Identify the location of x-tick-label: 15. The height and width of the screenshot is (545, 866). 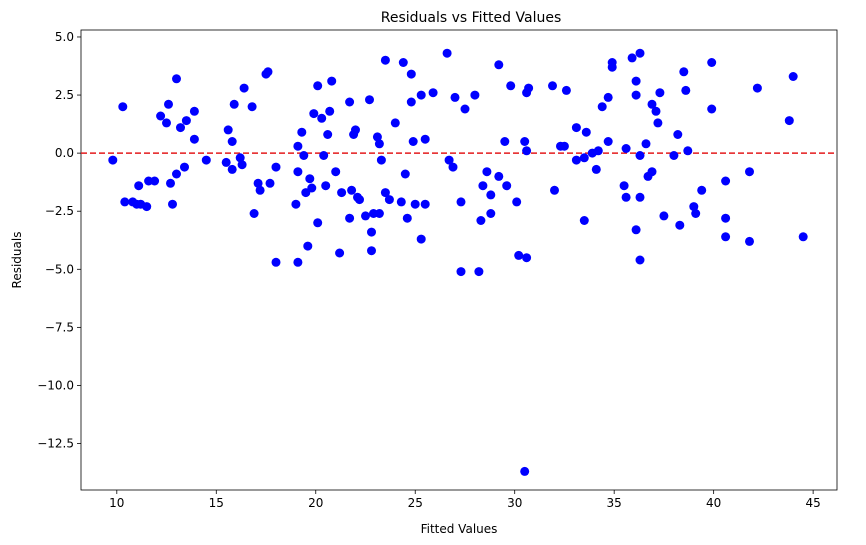
(216, 503).